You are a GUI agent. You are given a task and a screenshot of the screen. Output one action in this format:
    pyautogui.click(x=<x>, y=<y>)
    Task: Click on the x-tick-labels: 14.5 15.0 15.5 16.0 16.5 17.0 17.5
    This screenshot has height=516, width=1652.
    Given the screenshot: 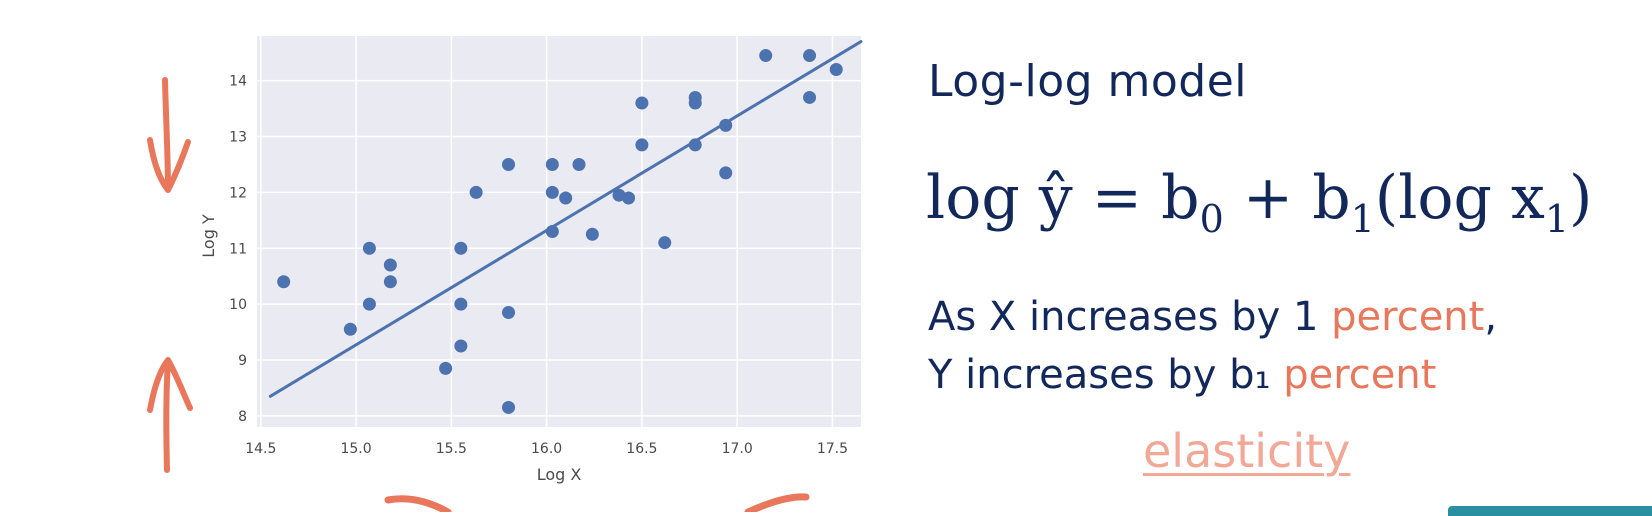 What is the action you would take?
    pyautogui.click(x=546, y=449)
    